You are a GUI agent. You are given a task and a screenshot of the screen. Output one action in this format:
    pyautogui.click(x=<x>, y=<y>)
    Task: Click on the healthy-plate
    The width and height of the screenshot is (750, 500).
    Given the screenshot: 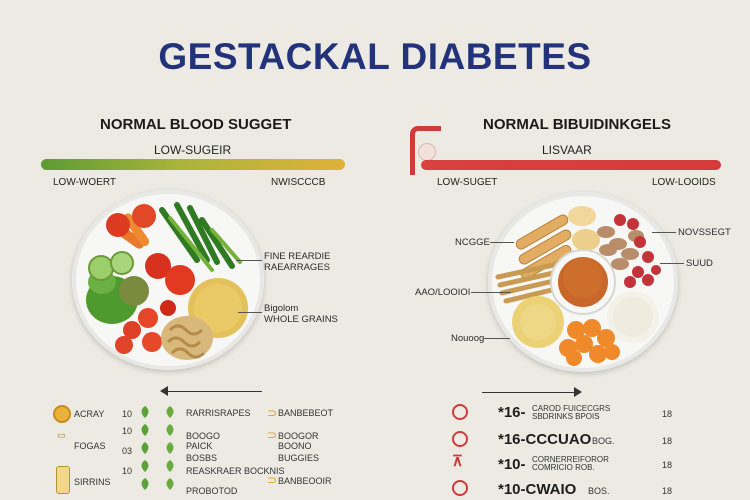 What is the action you would take?
    pyautogui.click(x=168, y=280)
    